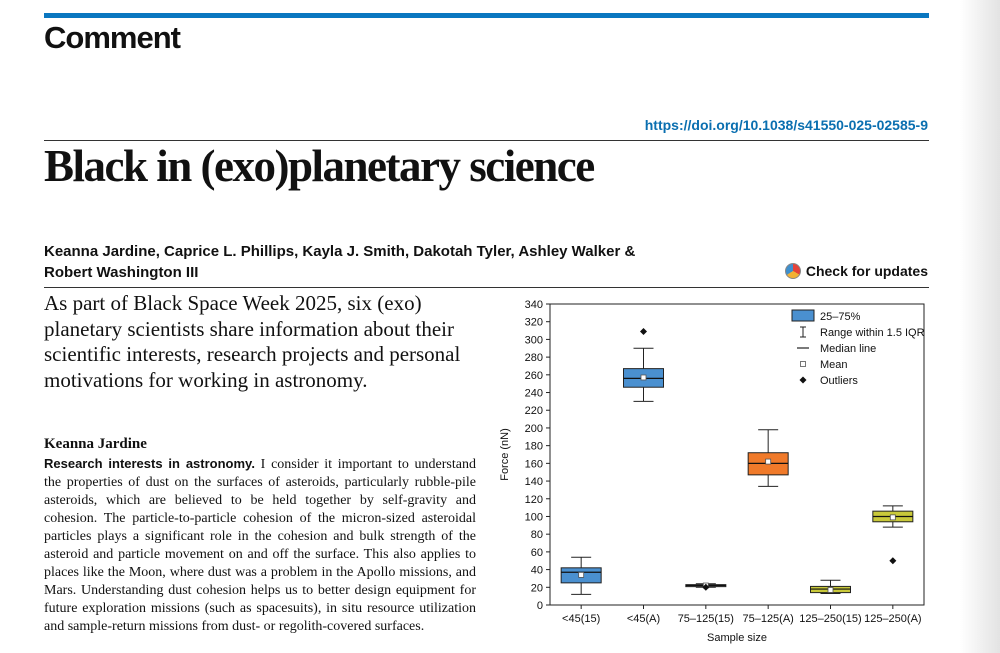  What do you see at coordinates (643, 619) in the screenshot?
I see `x-tick-label: <45(A)` at bounding box center [643, 619].